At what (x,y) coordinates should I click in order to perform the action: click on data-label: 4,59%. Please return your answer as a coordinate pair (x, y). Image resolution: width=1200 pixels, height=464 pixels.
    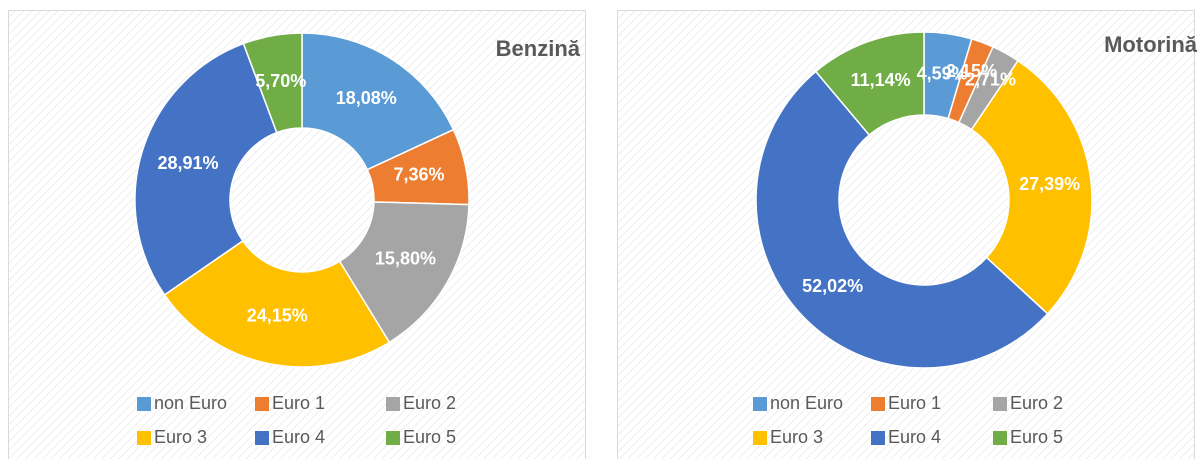
    Looking at the image, I should click on (942, 74).